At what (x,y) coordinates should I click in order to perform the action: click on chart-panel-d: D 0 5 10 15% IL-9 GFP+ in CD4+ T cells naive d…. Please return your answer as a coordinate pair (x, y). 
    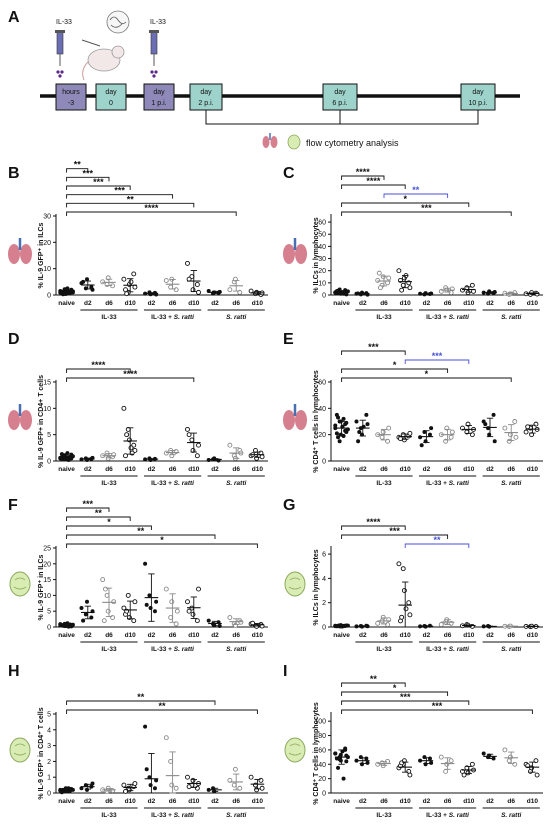
    Looking at the image, I should click on (137, 409).